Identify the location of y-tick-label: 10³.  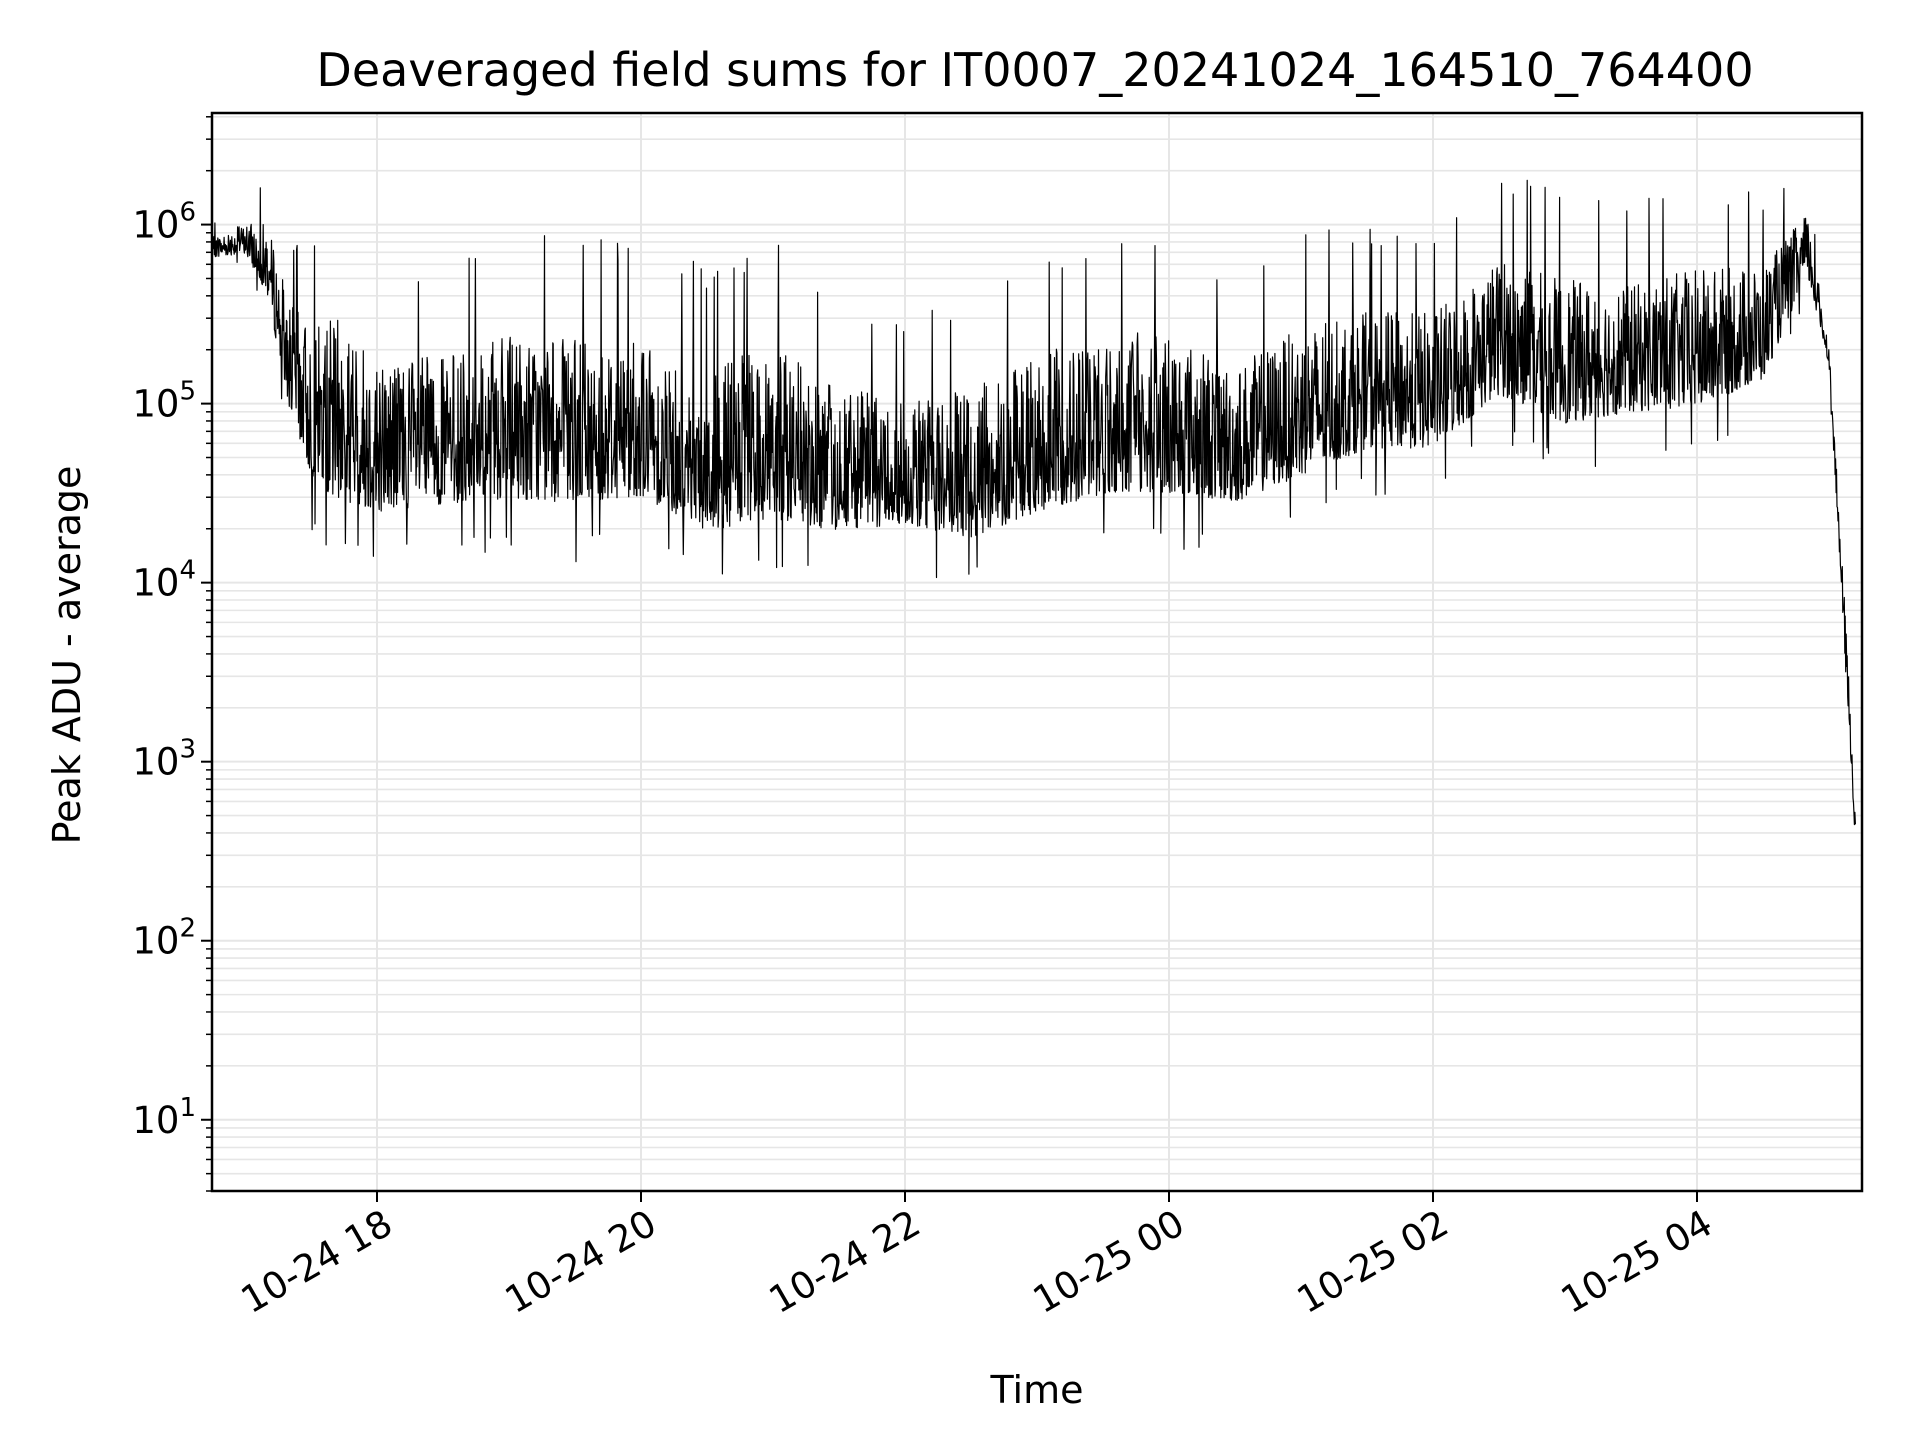
(164, 759).